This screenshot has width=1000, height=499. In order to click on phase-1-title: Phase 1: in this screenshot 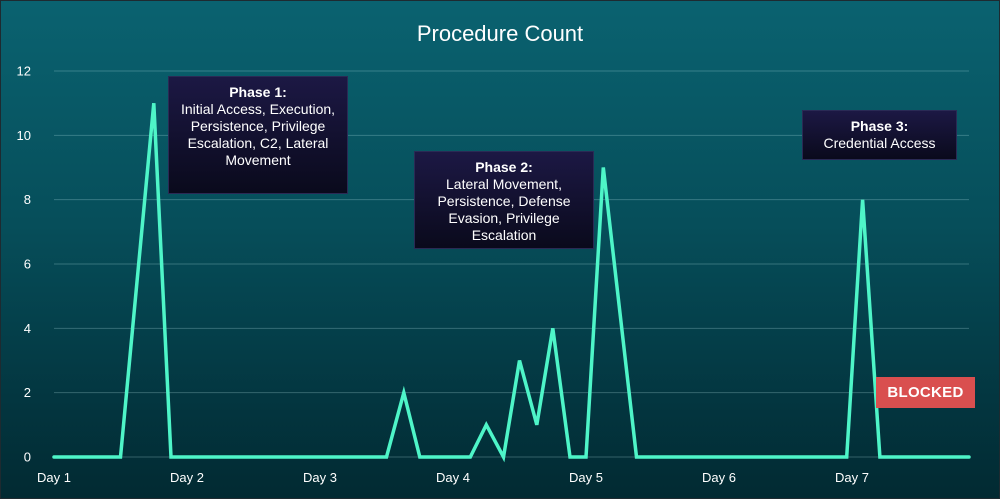, I will do `click(258, 92)`.